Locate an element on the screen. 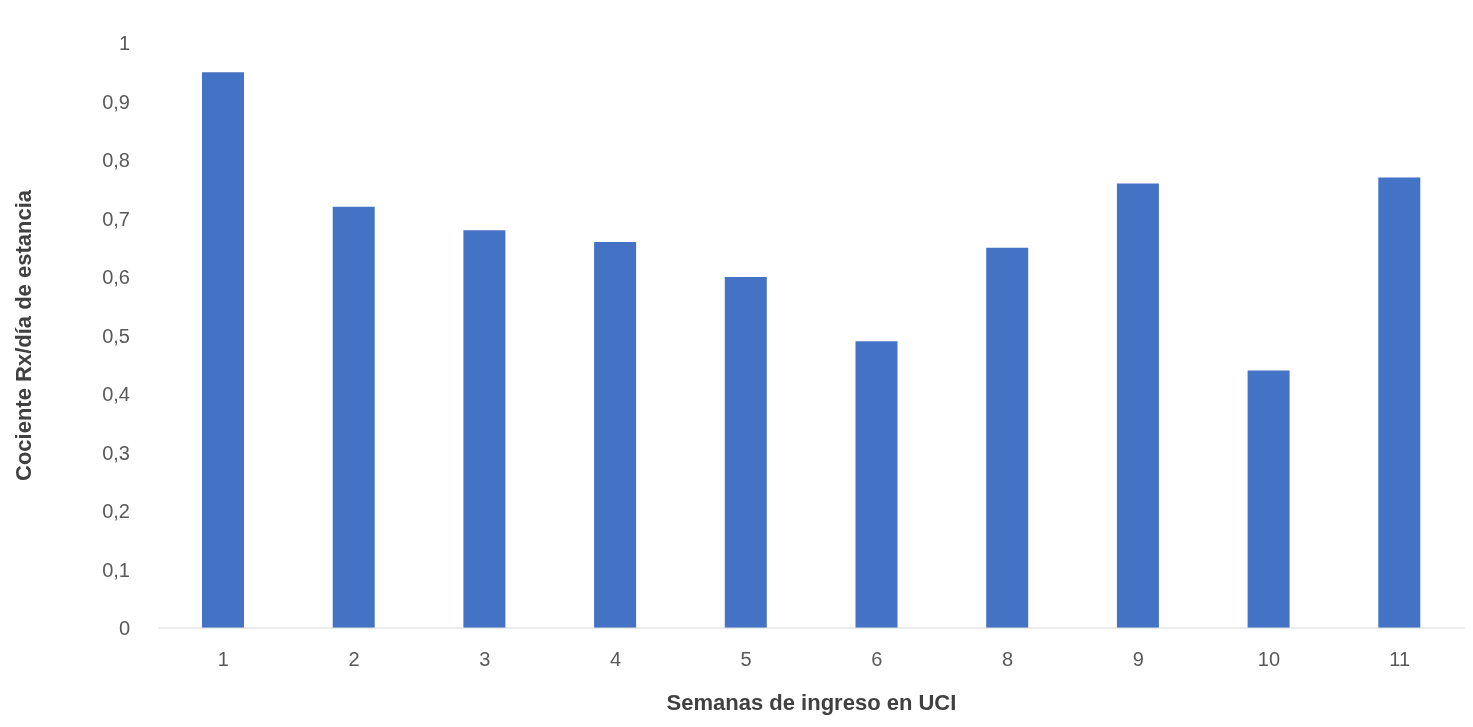 Image resolution: width=1473 pixels, height=727 pixels. x-tick-label: 8 is located at coordinates (1007, 659).